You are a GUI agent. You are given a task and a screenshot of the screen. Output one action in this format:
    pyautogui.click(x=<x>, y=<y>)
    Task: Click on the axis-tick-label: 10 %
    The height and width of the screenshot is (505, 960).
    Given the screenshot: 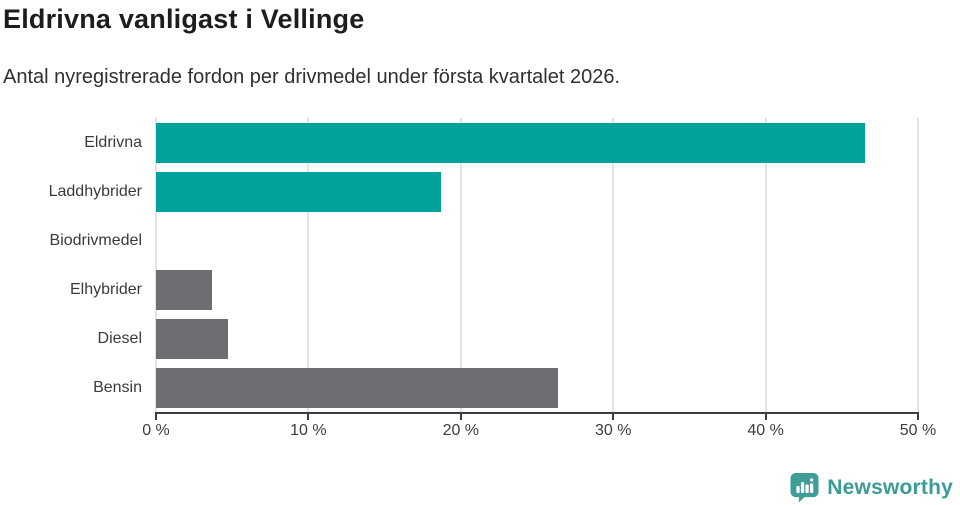 What is the action you would take?
    pyautogui.click(x=308, y=430)
    